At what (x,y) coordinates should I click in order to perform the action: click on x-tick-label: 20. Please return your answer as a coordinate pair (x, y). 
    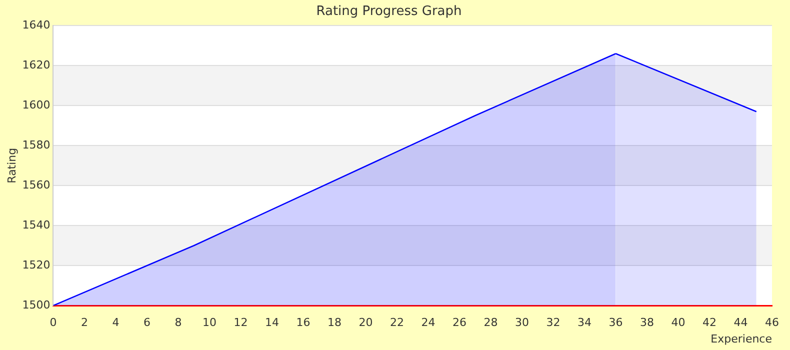
    Looking at the image, I should click on (365, 323).